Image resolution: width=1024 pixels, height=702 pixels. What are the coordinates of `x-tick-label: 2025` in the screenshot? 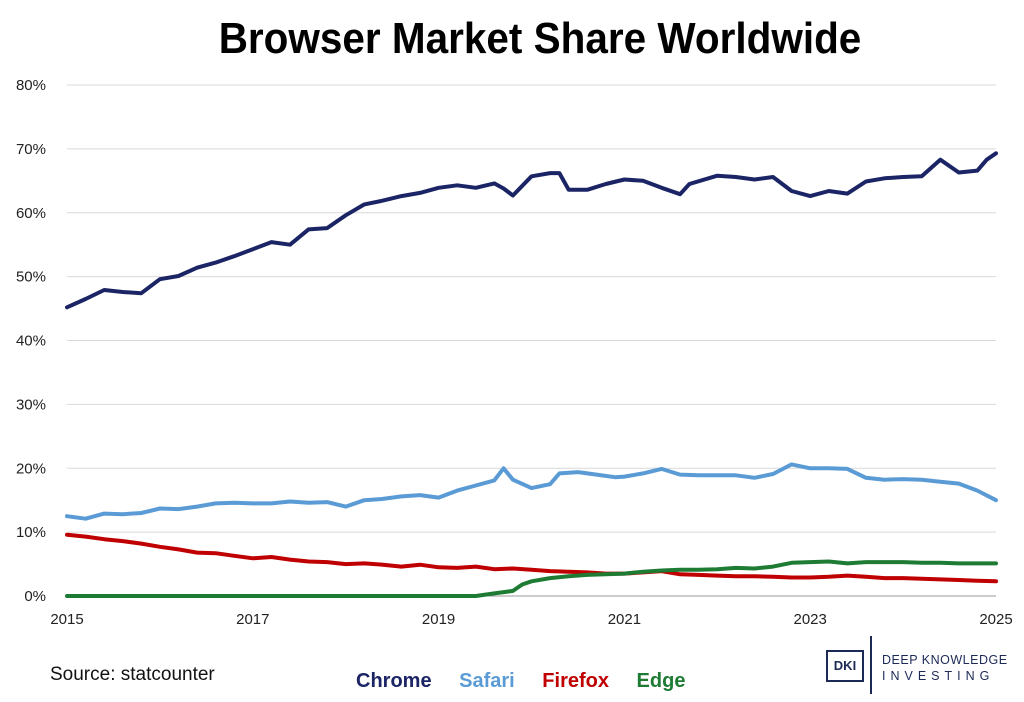 It's located at (995, 619).